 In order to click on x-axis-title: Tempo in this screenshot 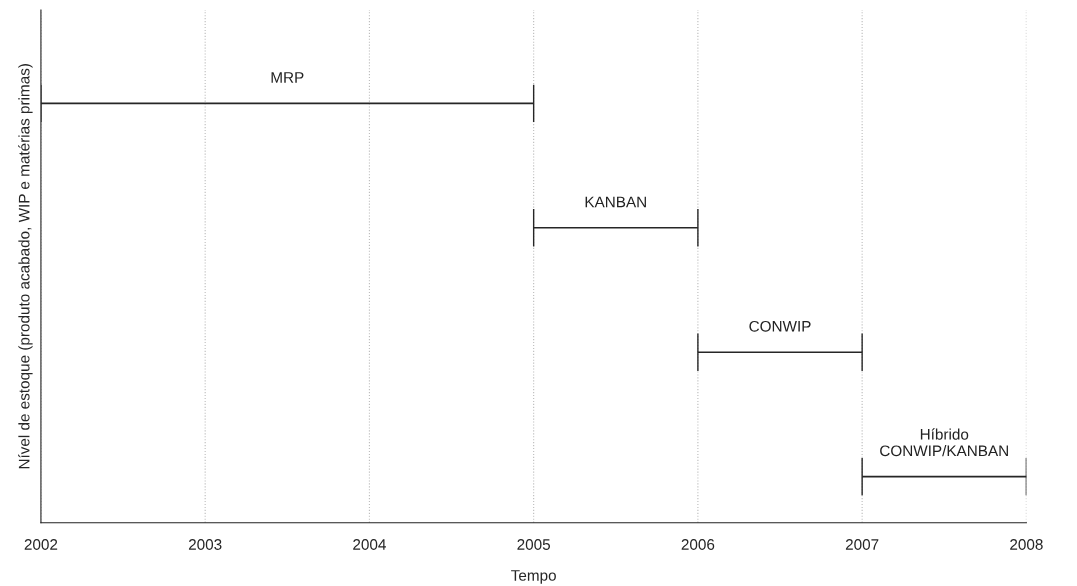, I will do `click(533, 577)`.